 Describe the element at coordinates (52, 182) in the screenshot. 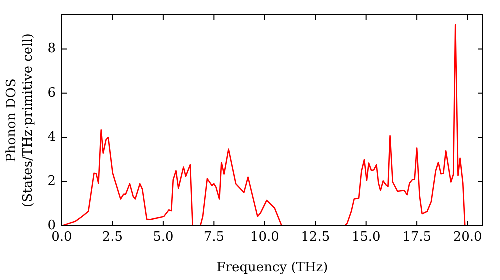

I see `y-tick-label: 2` at that location.